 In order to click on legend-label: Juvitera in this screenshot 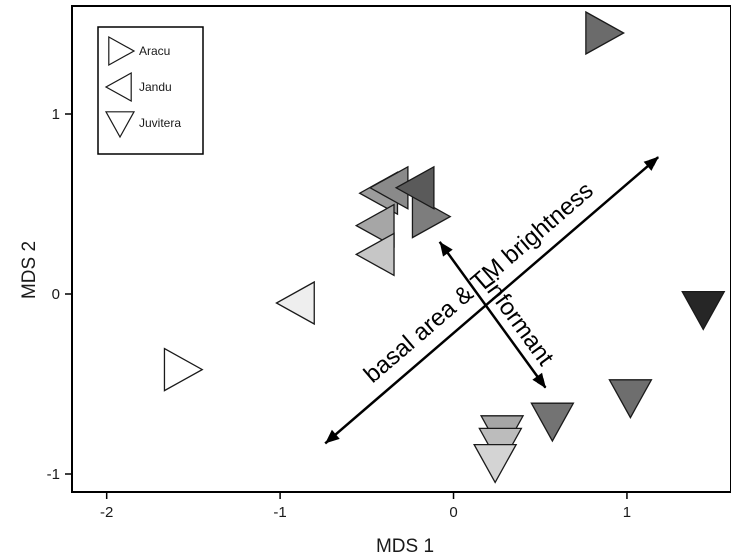, I will do `click(160, 123)`.